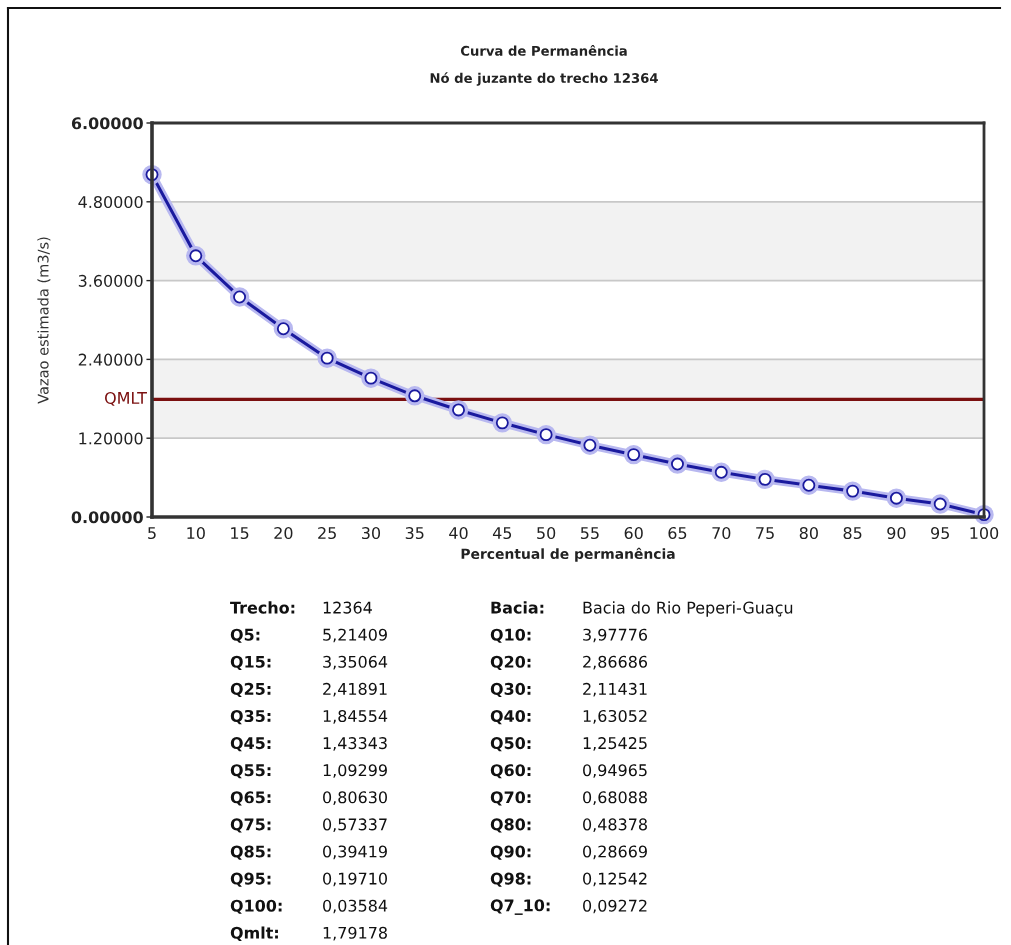  Describe the element at coordinates (615, 825) in the screenshot. I see `text: 0,48378` at that location.